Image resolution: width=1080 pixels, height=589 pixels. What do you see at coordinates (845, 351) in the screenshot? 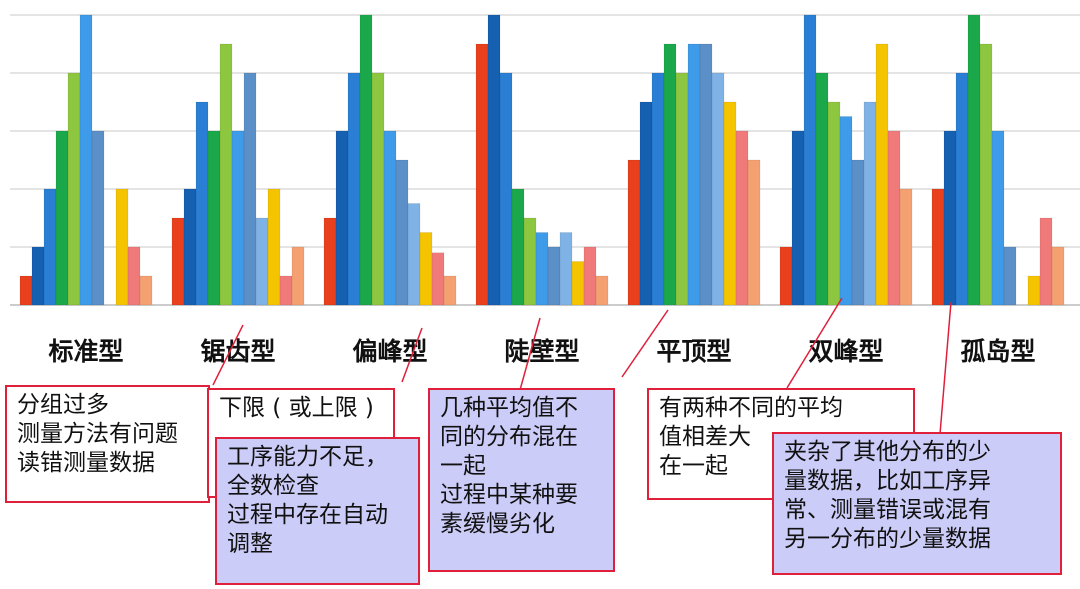
I see `x-tick-label: 双峰型` at bounding box center [845, 351].